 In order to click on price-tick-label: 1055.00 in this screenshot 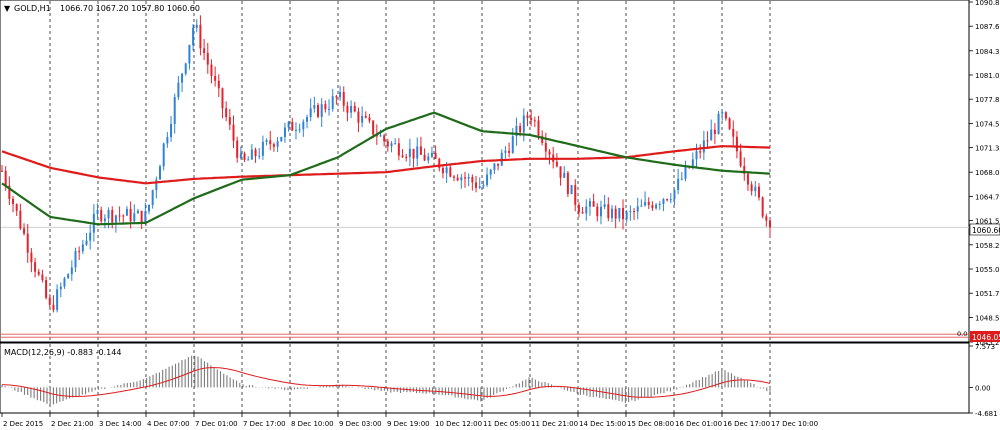, I will do `click(987, 270)`.